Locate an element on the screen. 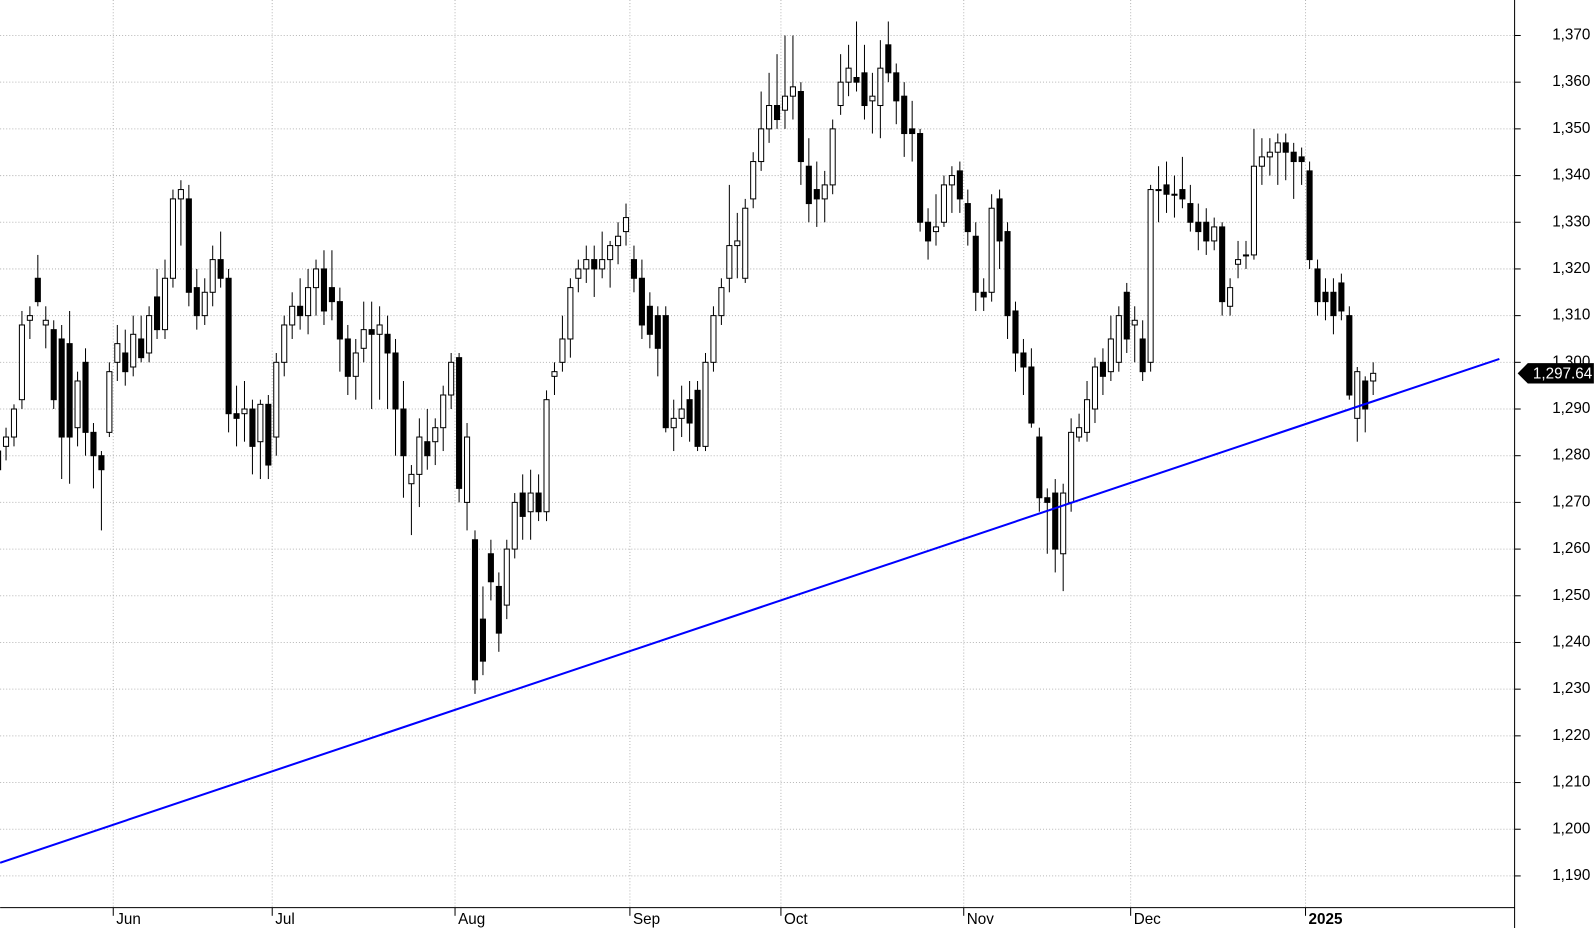 The height and width of the screenshot is (928, 1594). x-tick-label: Aug is located at coordinates (471, 919).